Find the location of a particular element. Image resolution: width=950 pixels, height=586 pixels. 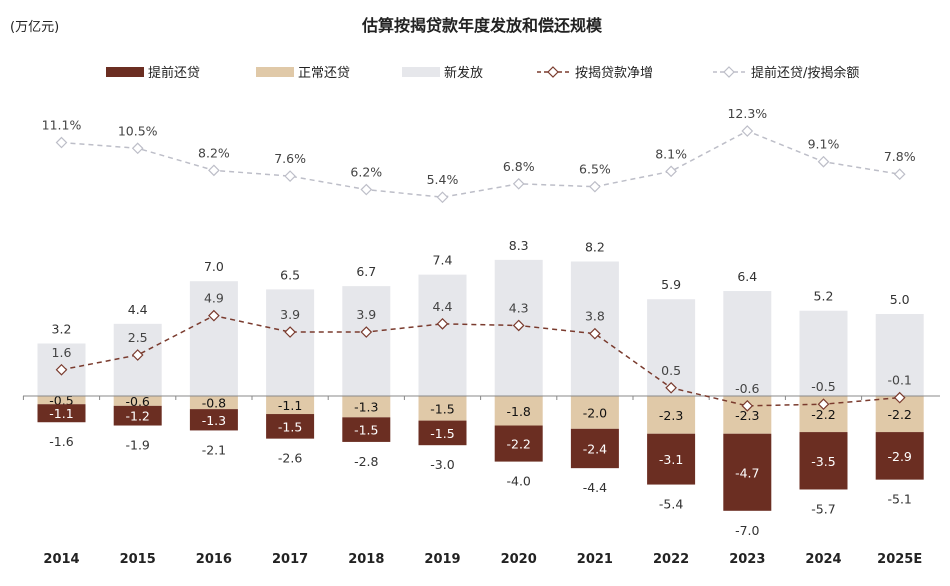

label-prepayment: -2.9 is located at coordinates (900, 456).